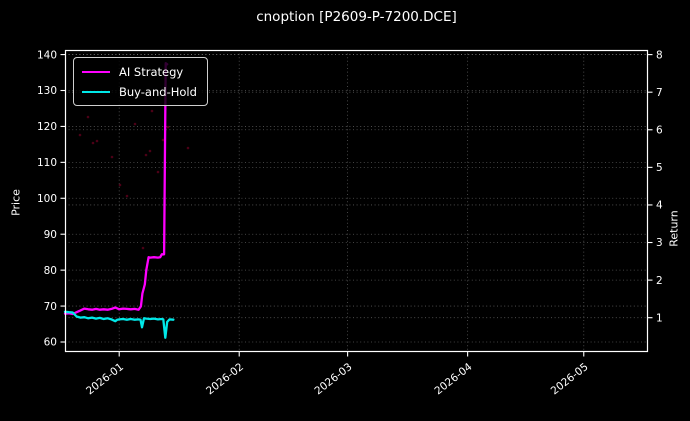  Describe the element at coordinates (659, 243) in the screenshot. I see `tick-label: 3` at that location.